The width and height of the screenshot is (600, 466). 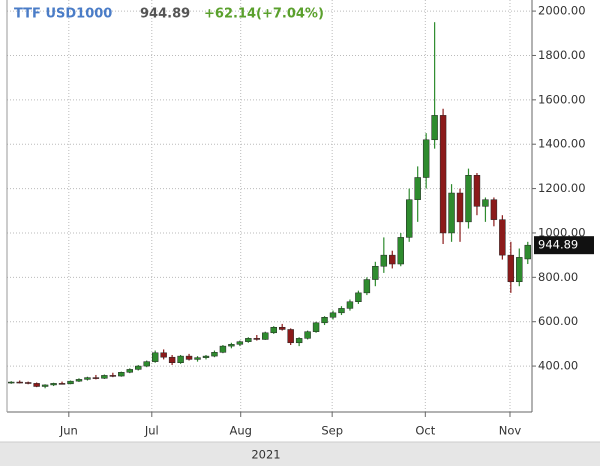 What do you see at coordinates (562, 55) in the screenshot?
I see `y-tick-label: 1800.00` at bounding box center [562, 55].